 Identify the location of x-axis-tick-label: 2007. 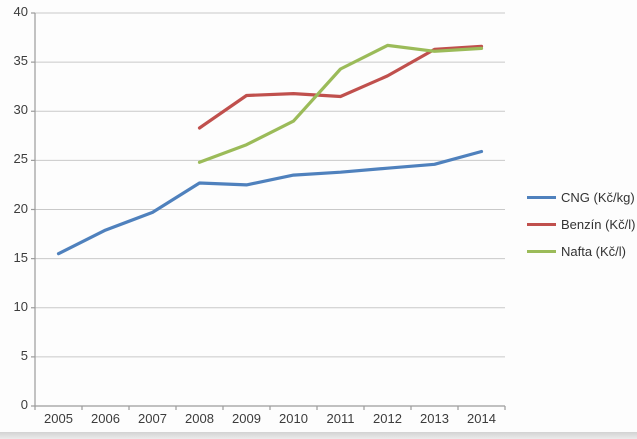
(152, 418).